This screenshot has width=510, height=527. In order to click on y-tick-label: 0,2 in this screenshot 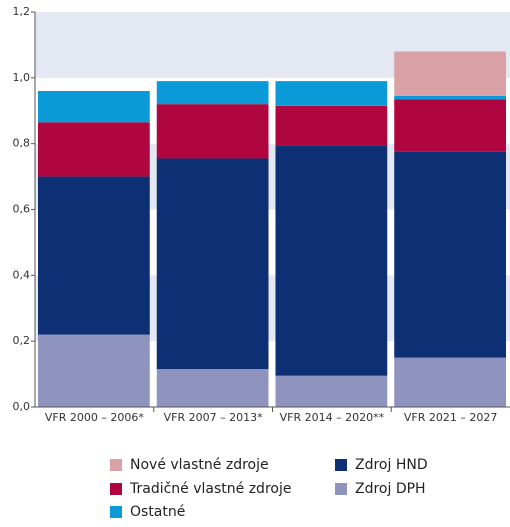, I will do `click(22, 340)`.